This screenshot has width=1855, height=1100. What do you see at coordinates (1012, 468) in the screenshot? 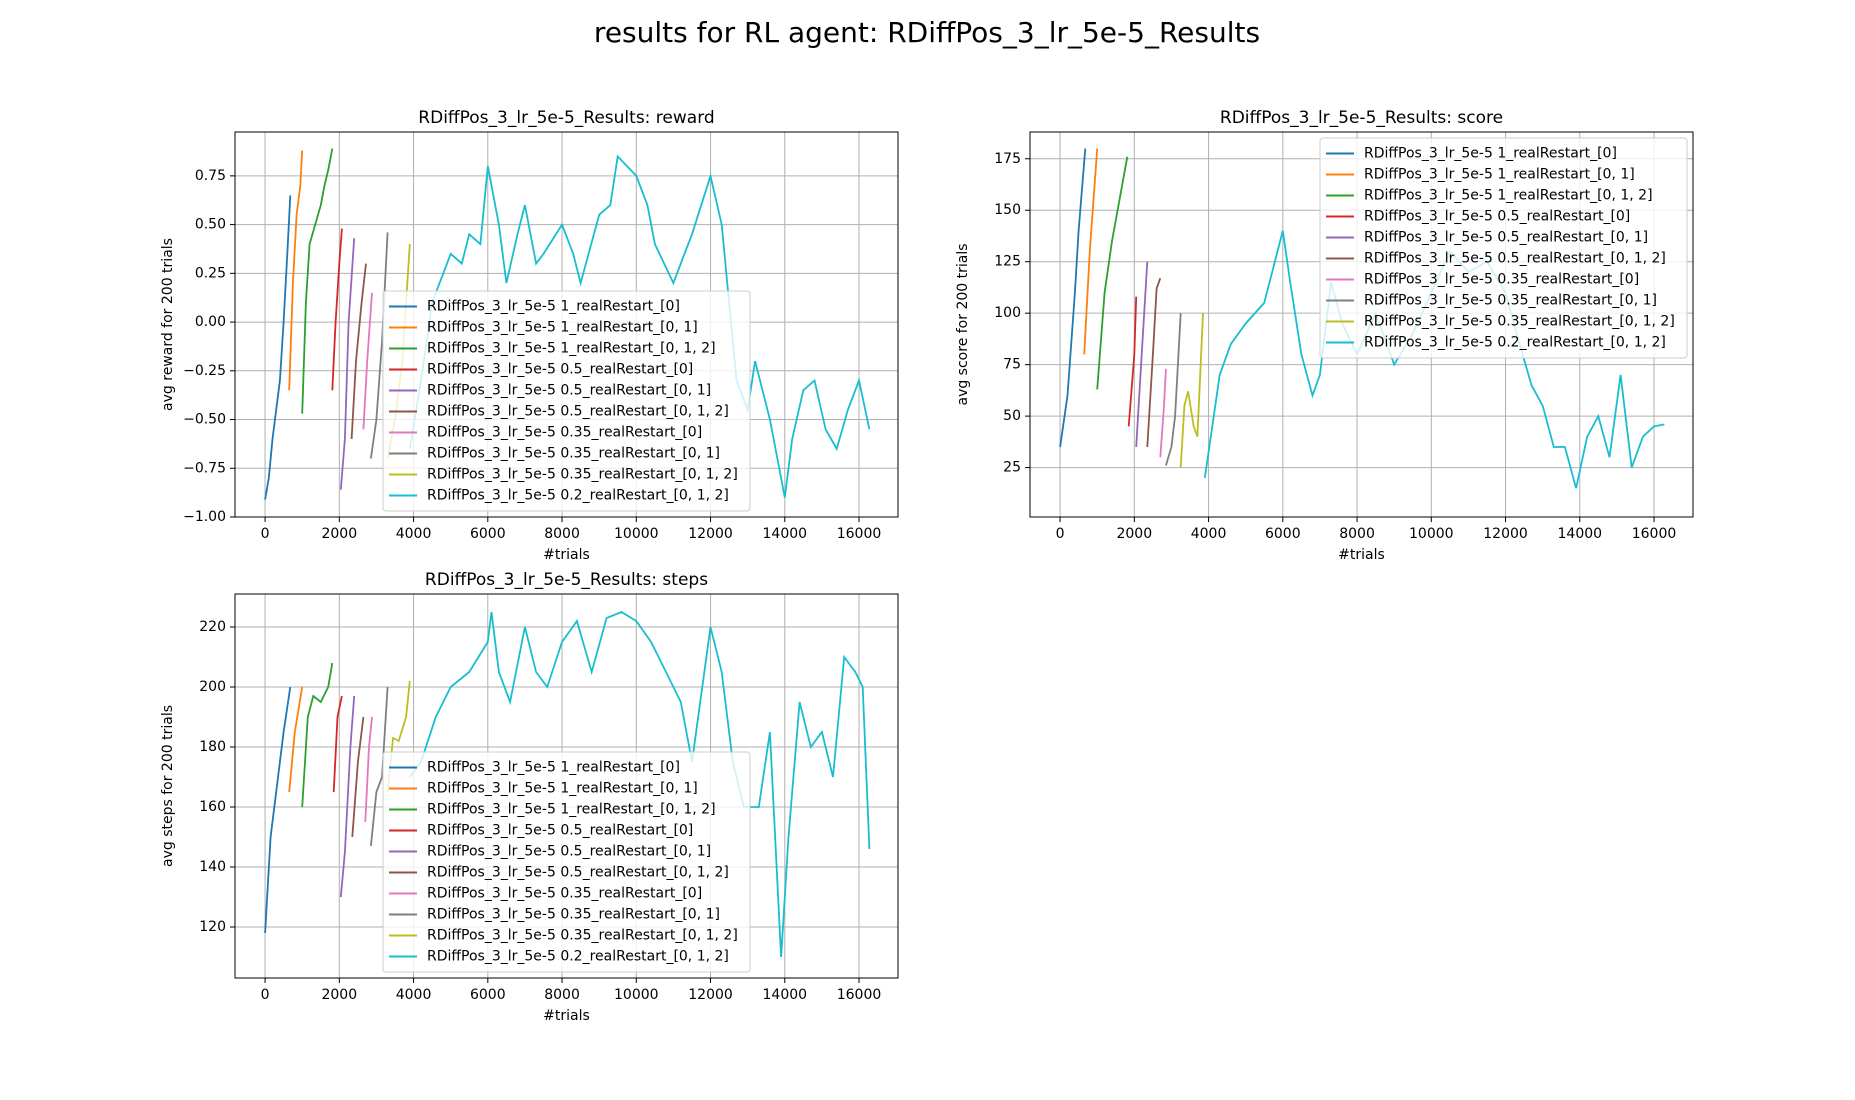
I see `y-tick-label: 25` at bounding box center [1012, 468].